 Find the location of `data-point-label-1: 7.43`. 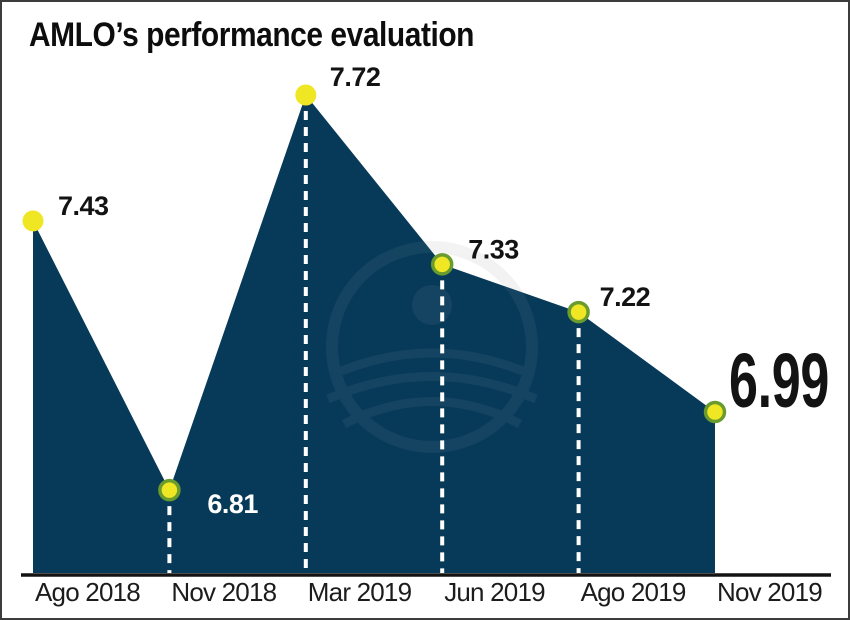

data-point-label-1: 7.43 is located at coordinates (83, 206).